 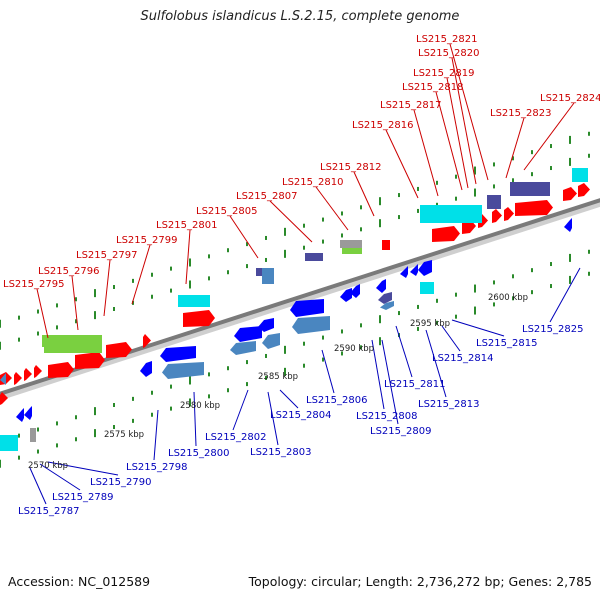 What do you see at coordinates (68, 271) in the screenshot?
I see `gene-label-forward: LS215_2796` at bounding box center [68, 271].